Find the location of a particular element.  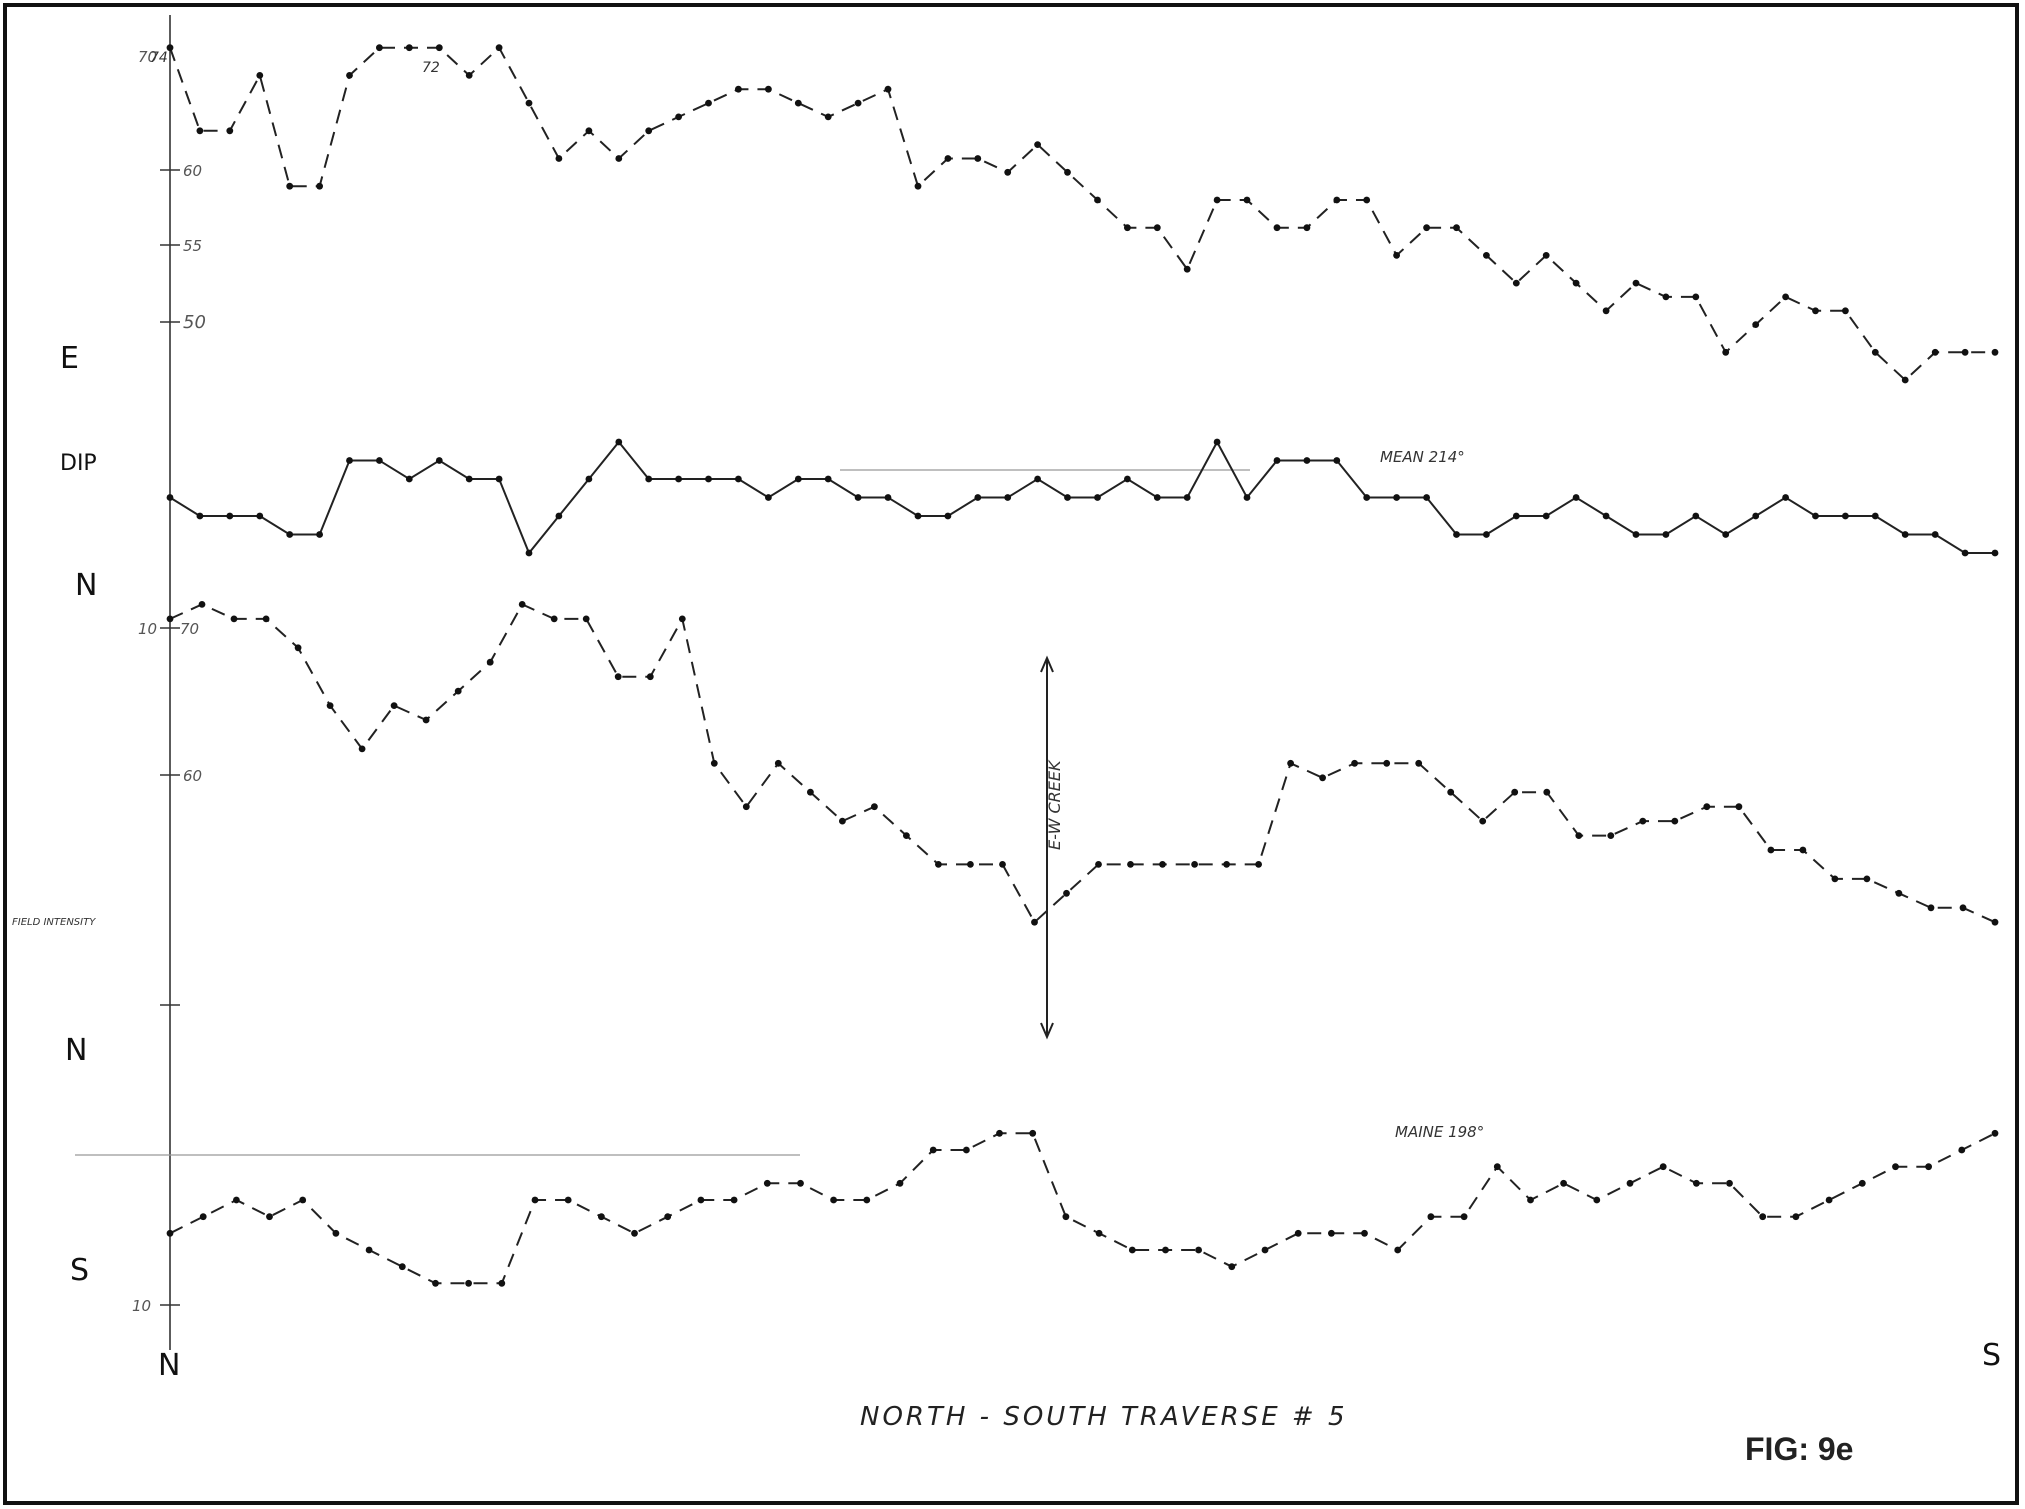

side-label-s: S is located at coordinates (79, 1270).